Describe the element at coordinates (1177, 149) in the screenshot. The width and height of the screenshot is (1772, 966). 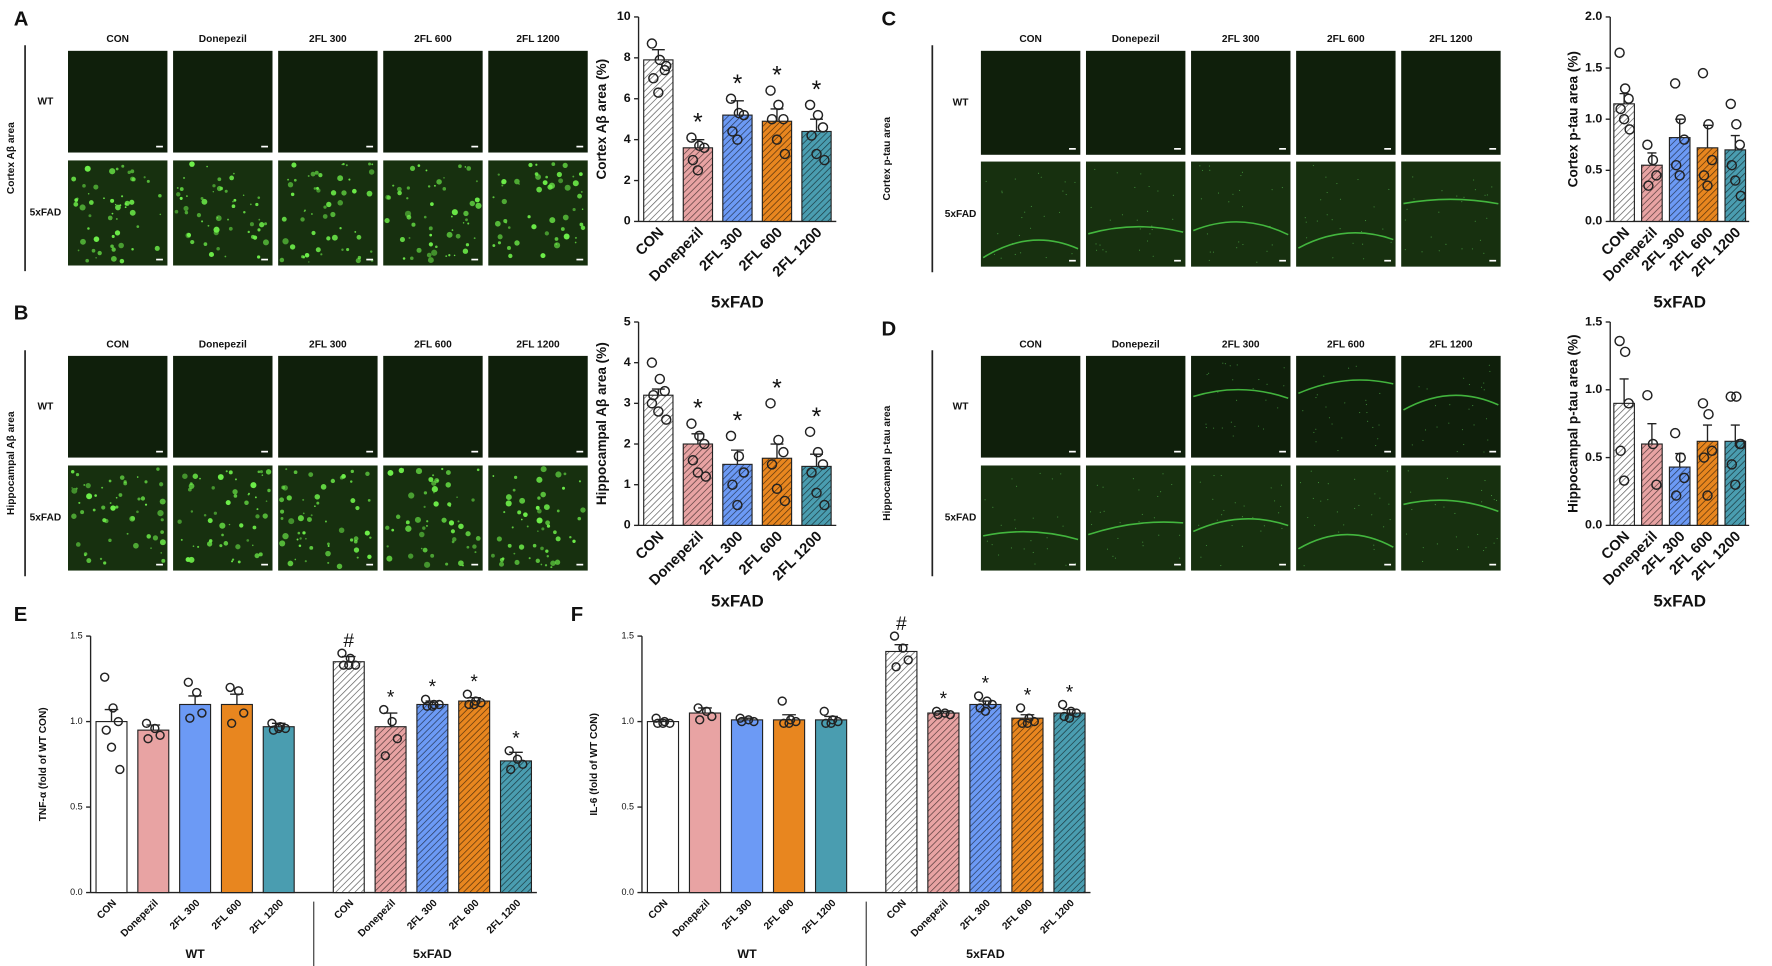
I see `scale-bar` at that location.